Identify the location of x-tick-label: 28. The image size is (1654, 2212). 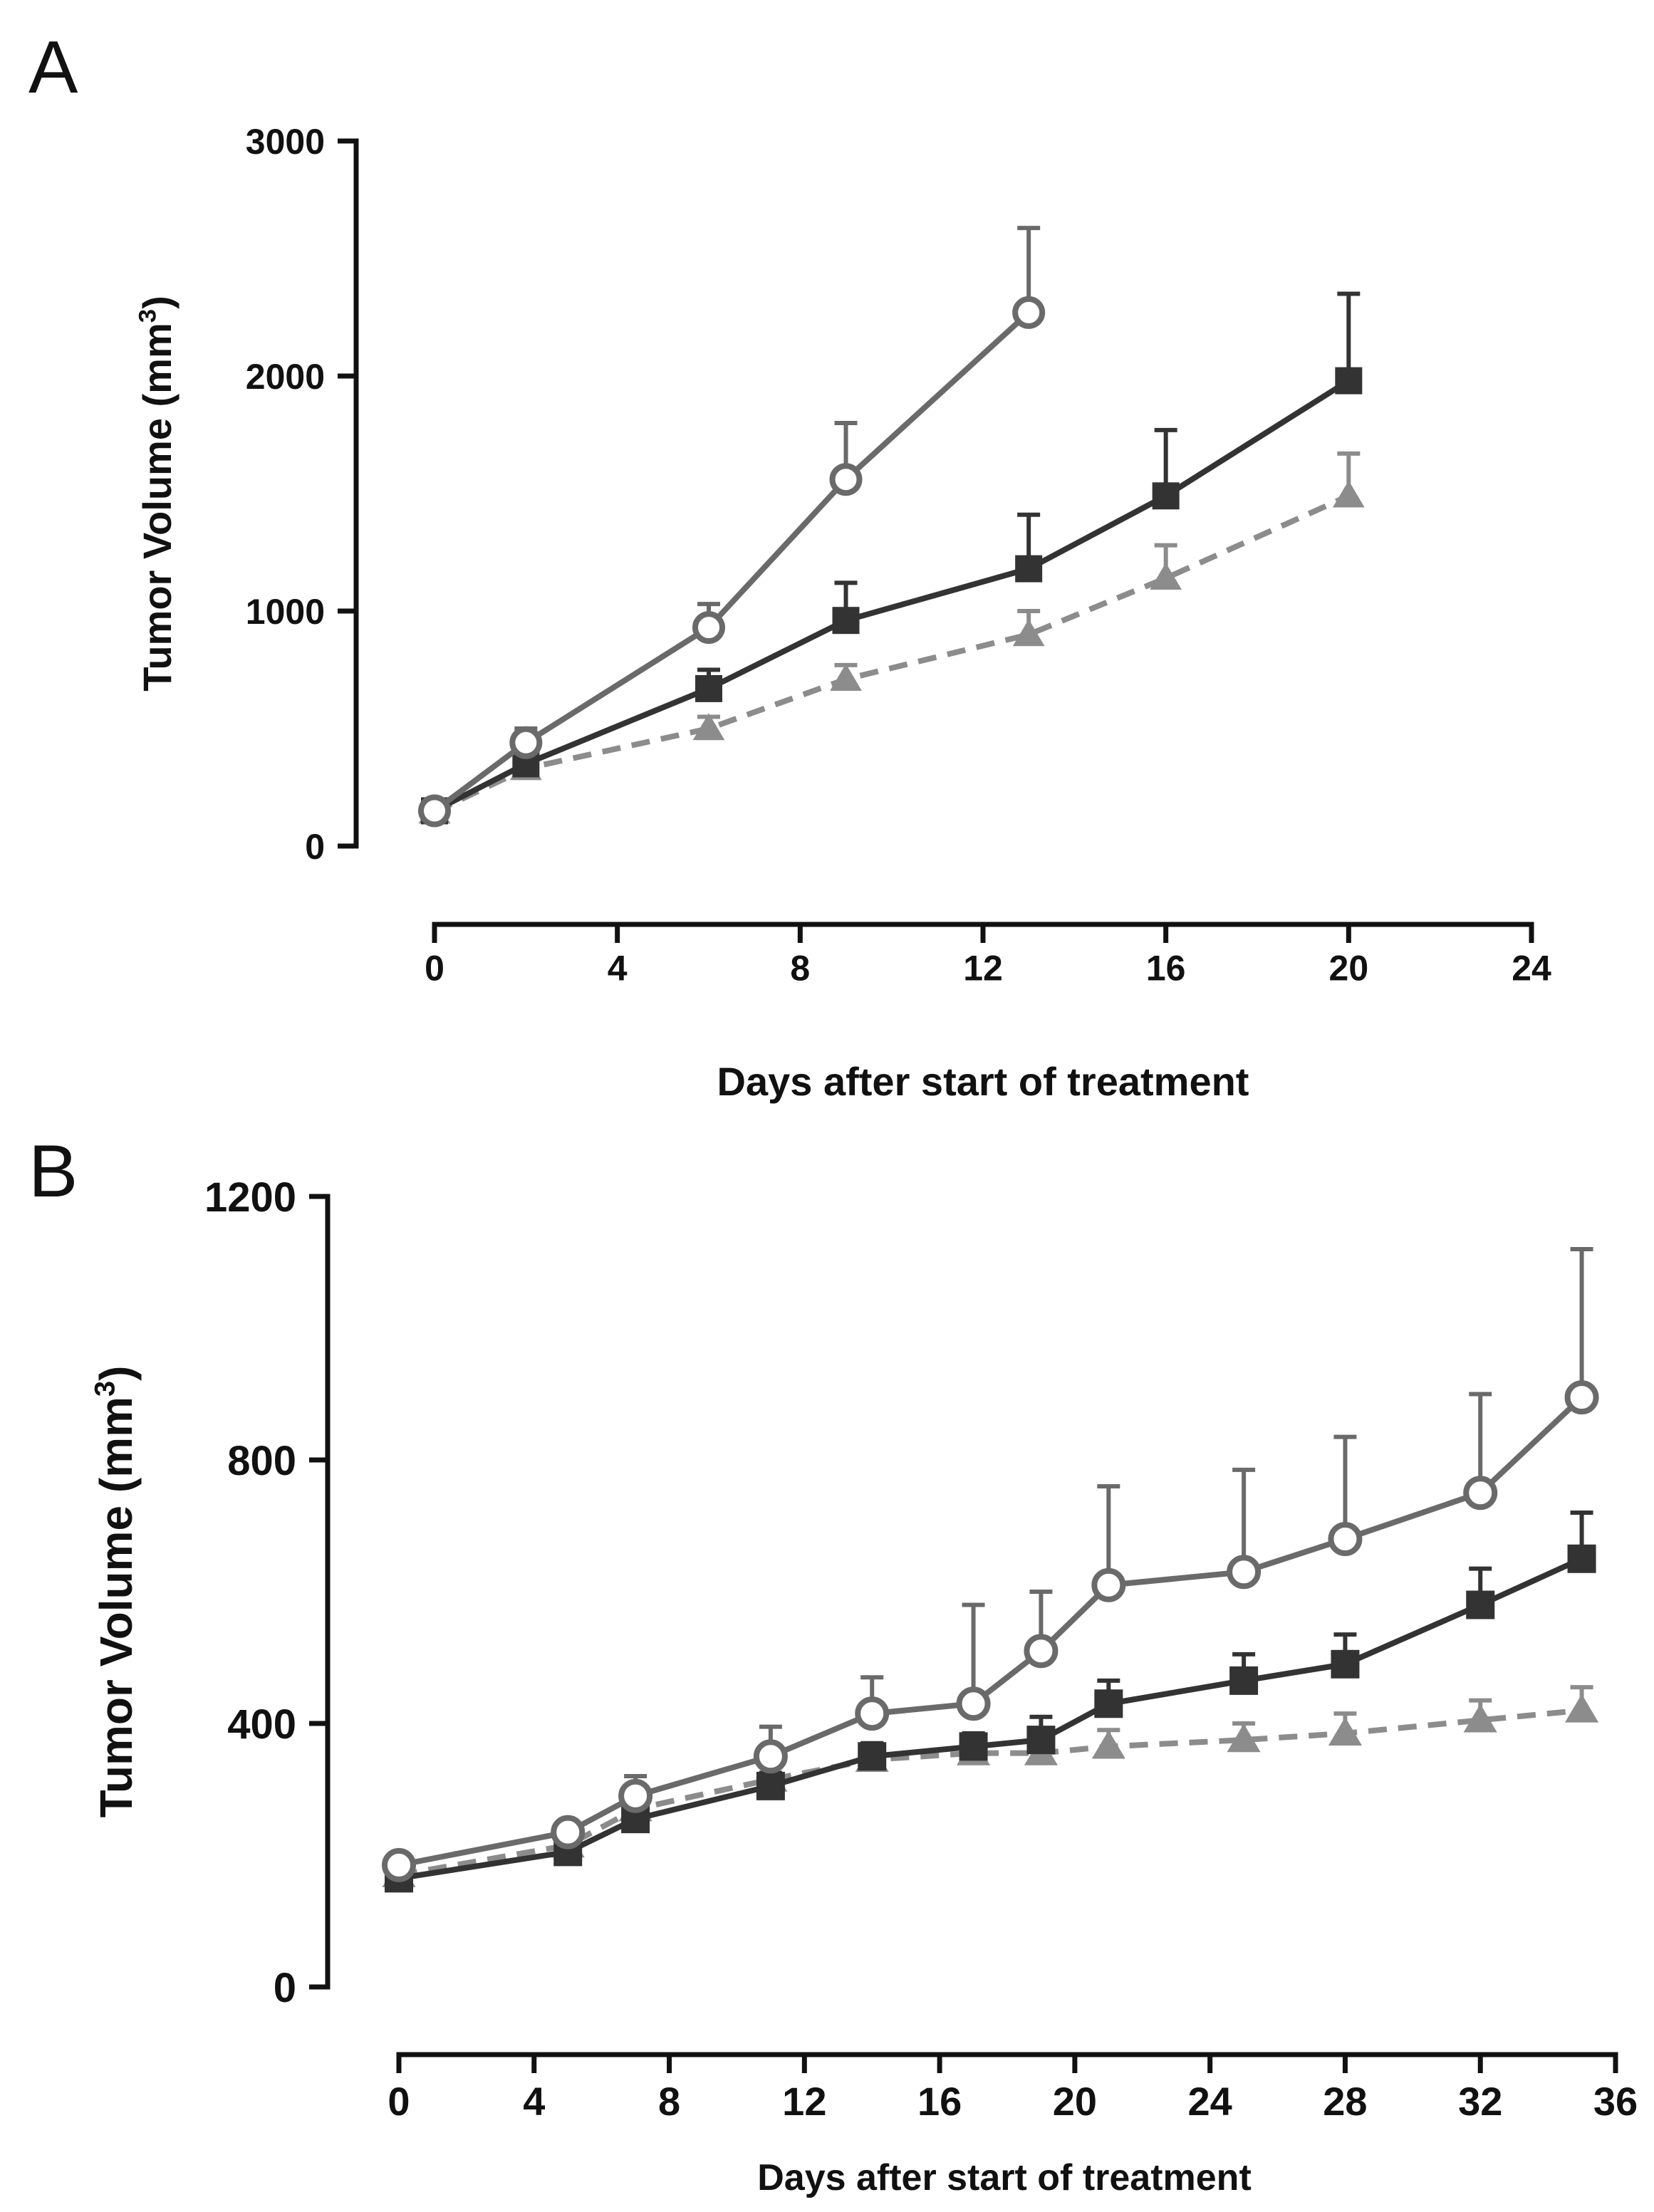
(1345, 2101).